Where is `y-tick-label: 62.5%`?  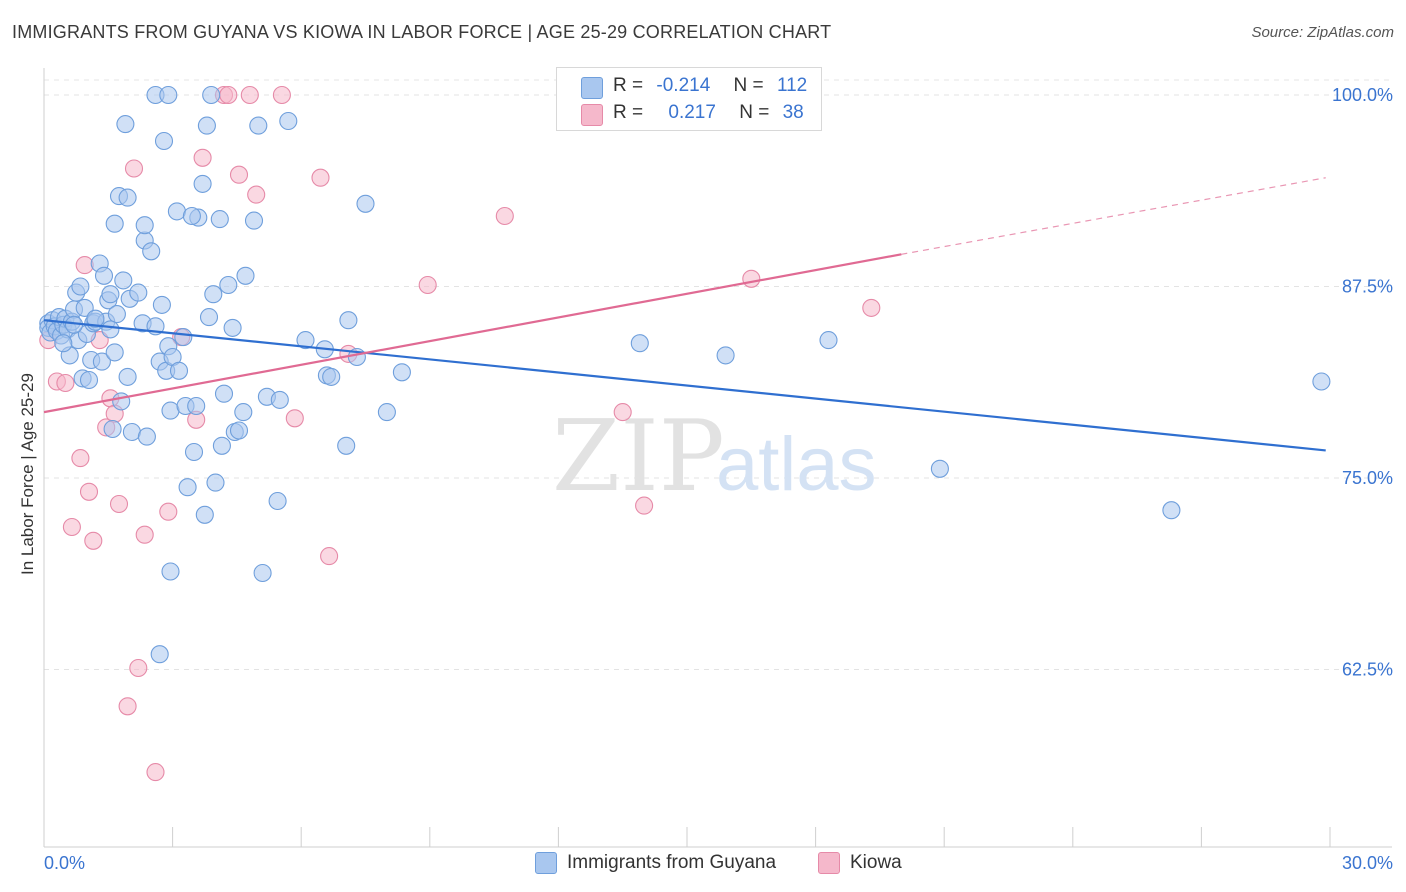 y-tick-label: 62.5% is located at coordinates (1367, 670).